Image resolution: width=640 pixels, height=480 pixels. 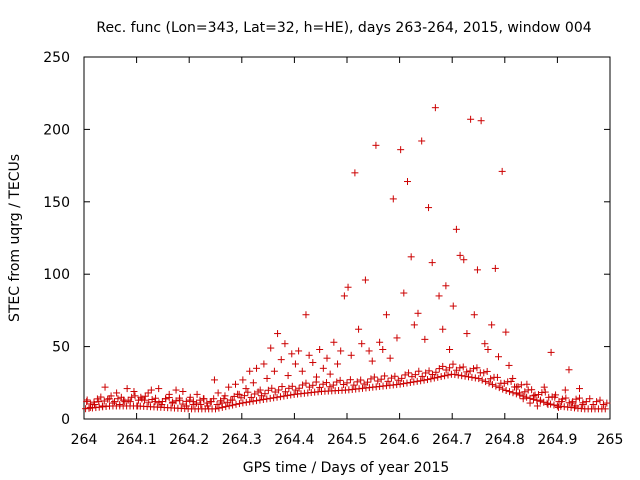 What do you see at coordinates (294, 440) in the screenshot?
I see `x-tick-label: 264.4` at bounding box center [294, 440].